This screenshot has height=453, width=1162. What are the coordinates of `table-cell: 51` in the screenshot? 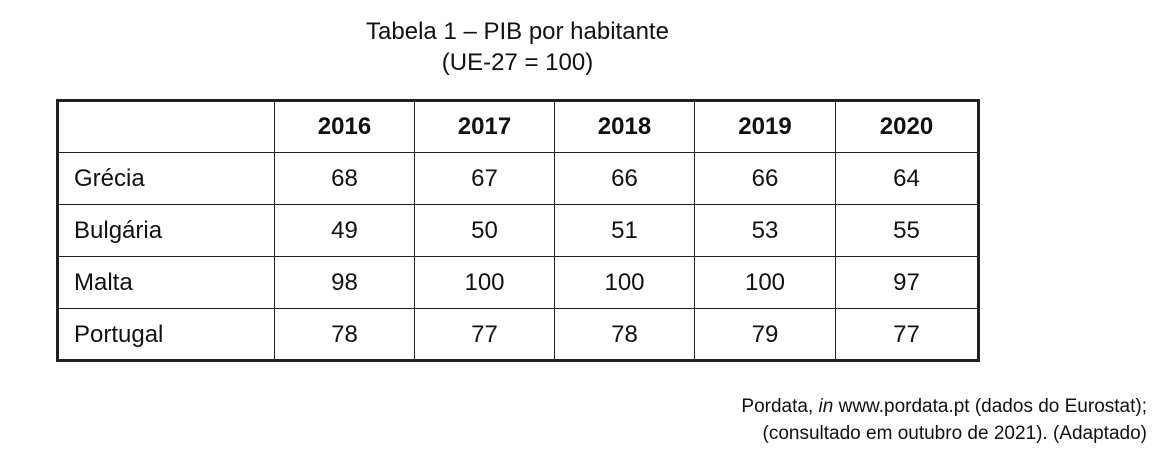 It's located at (624, 230).